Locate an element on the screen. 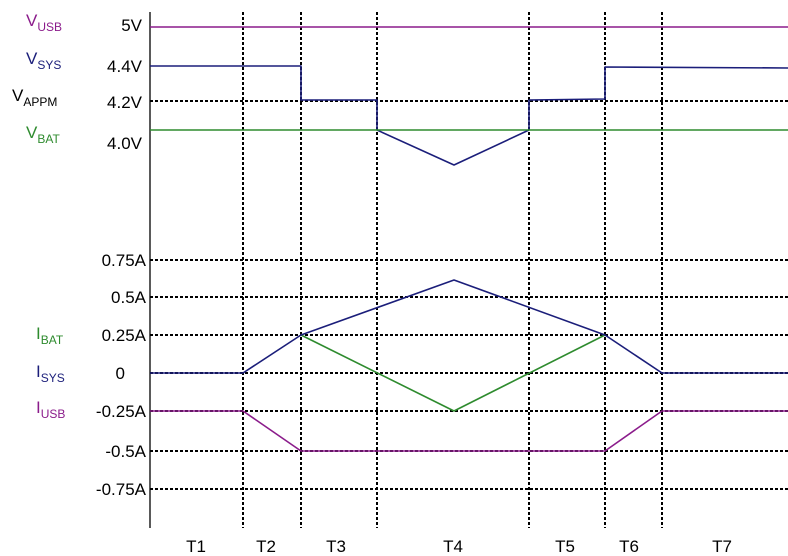  interval-labels: T1 T2 T3 T4 T5 T6 T7 is located at coordinates (459, 546).